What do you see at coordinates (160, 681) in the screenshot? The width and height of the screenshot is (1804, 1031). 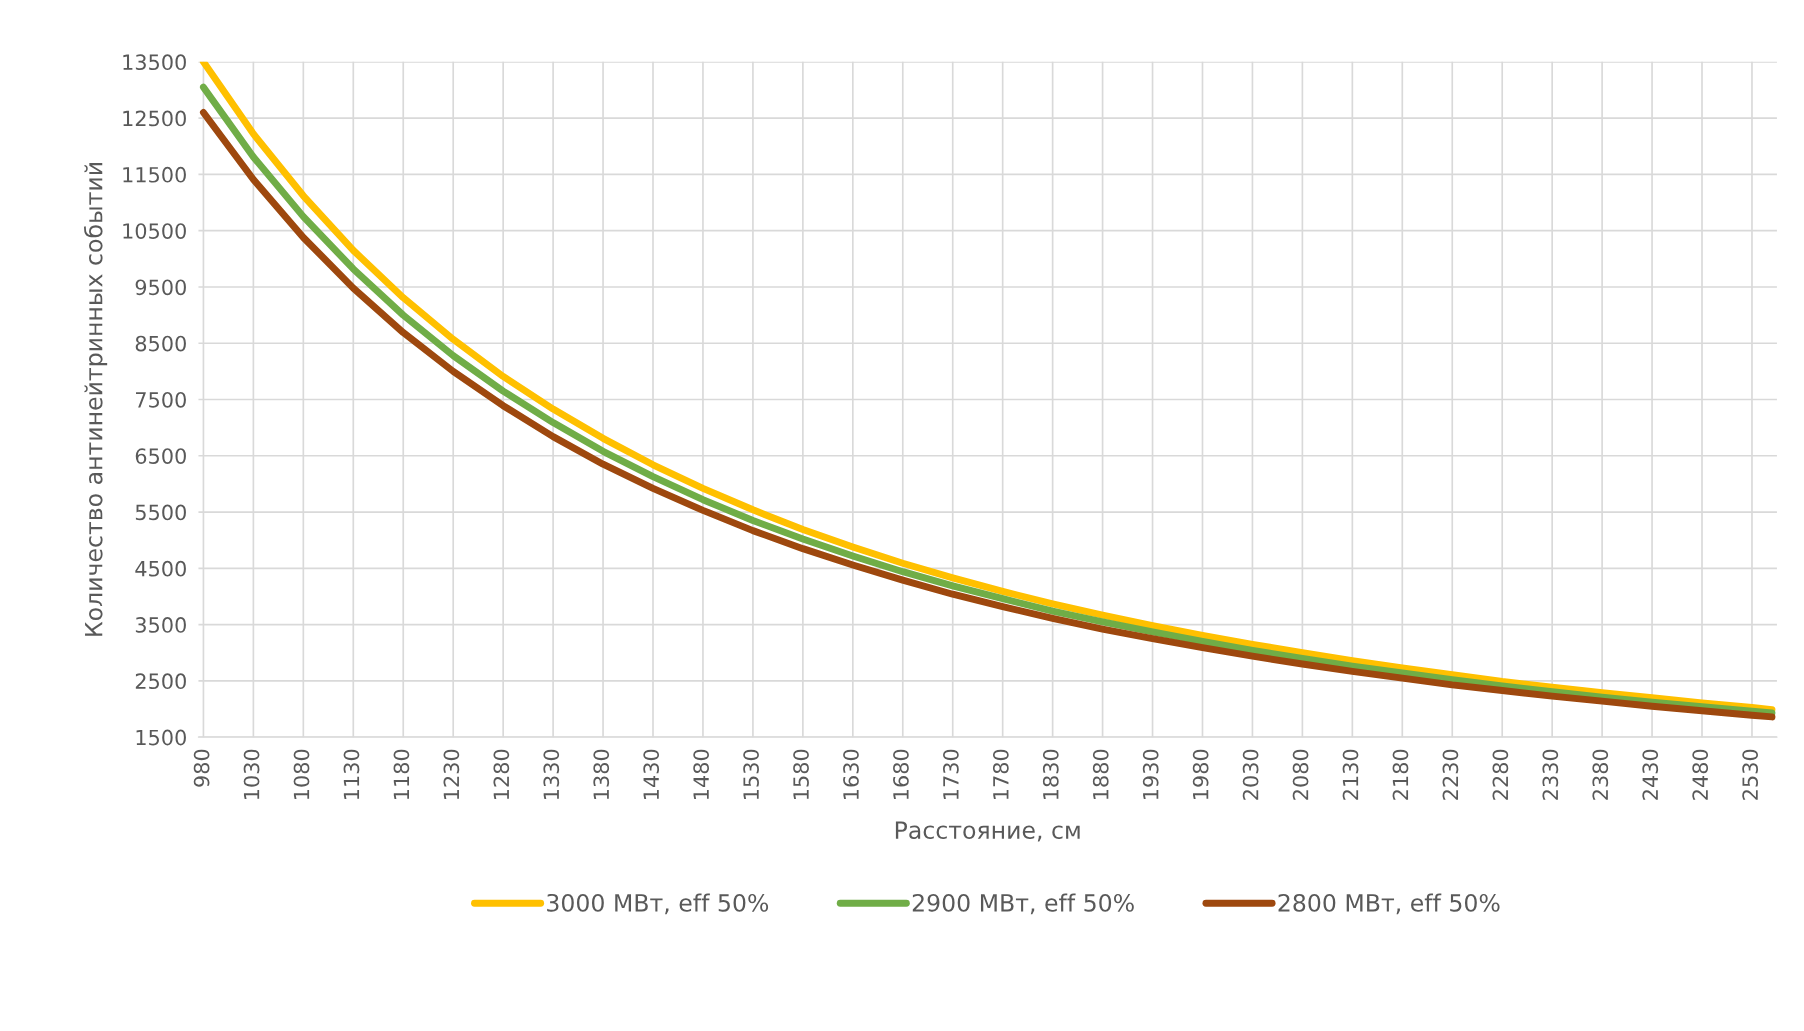 I see `y-tick-label: 2500` at bounding box center [160, 681].